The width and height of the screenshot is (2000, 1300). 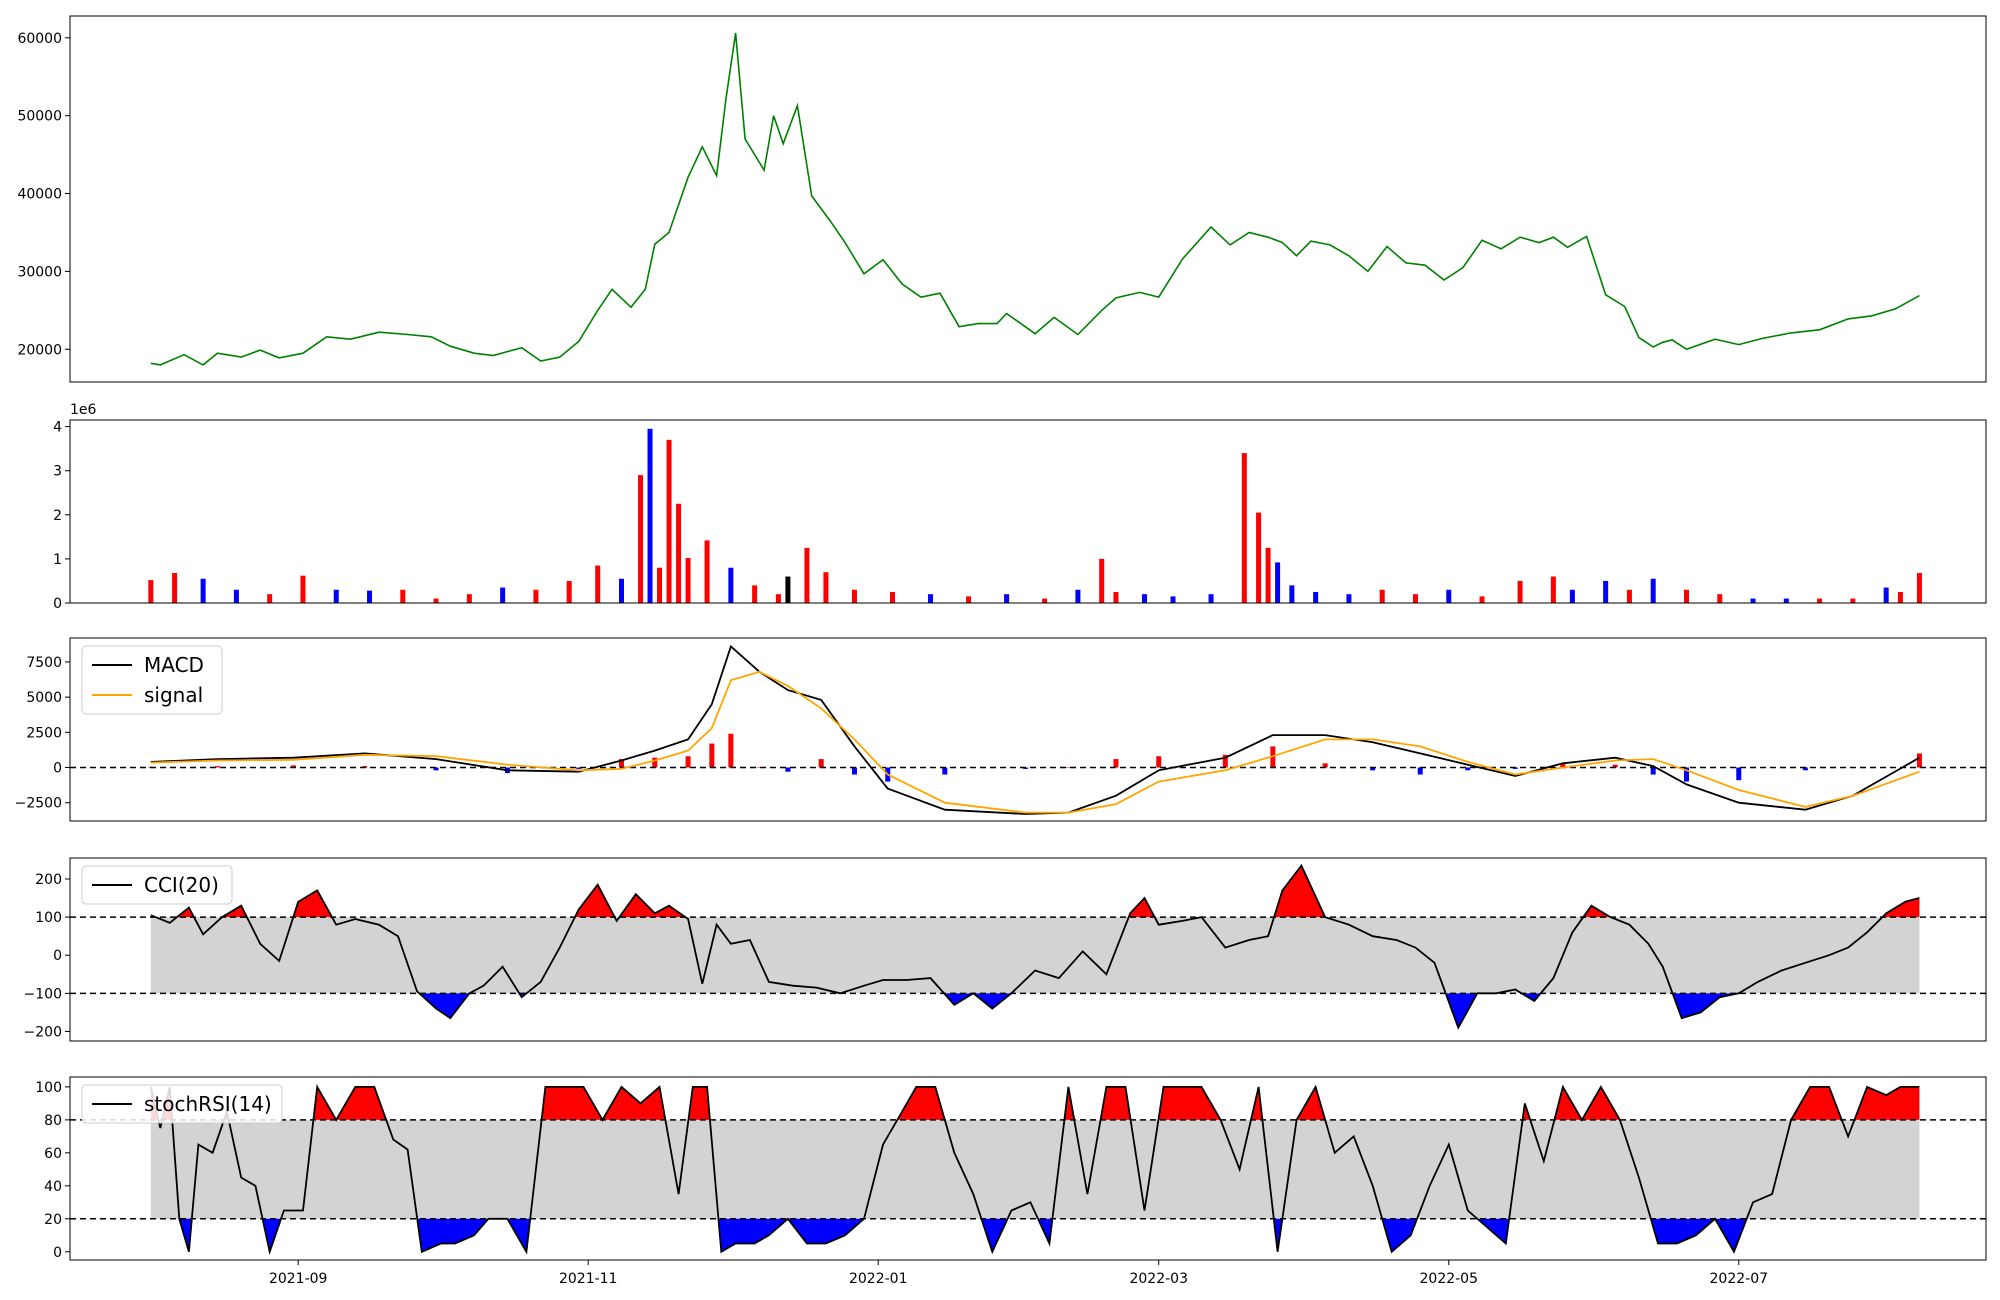 I want to click on x-tick-label: 2021-11, so click(x=588, y=1279).